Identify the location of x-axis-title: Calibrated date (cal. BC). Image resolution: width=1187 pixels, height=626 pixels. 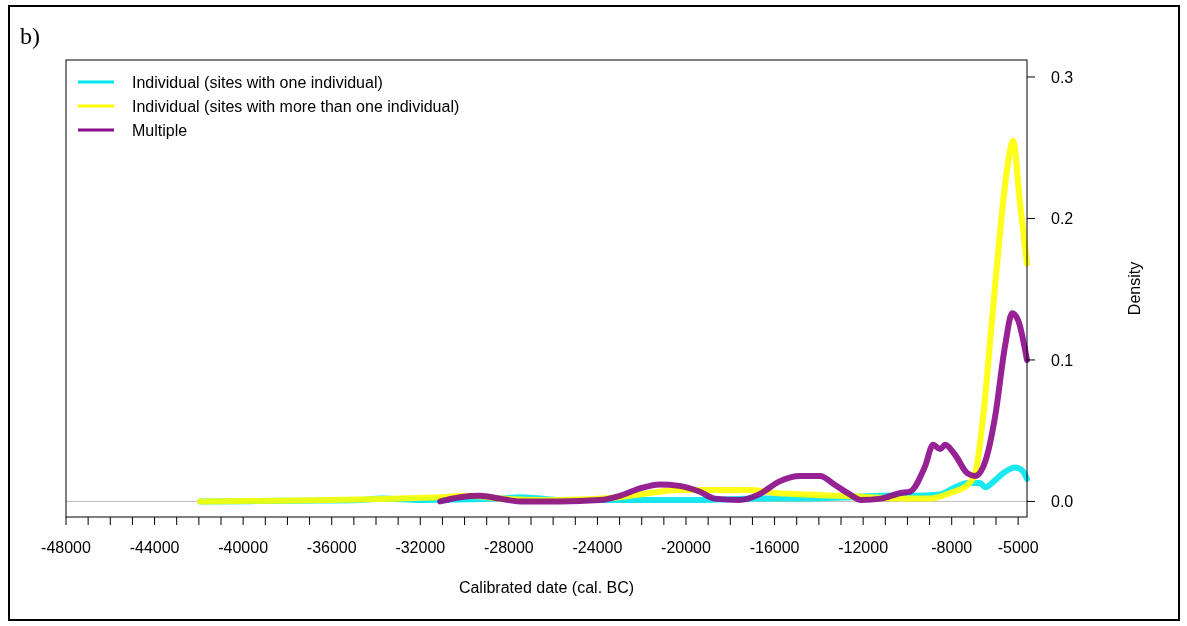
(546, 587).